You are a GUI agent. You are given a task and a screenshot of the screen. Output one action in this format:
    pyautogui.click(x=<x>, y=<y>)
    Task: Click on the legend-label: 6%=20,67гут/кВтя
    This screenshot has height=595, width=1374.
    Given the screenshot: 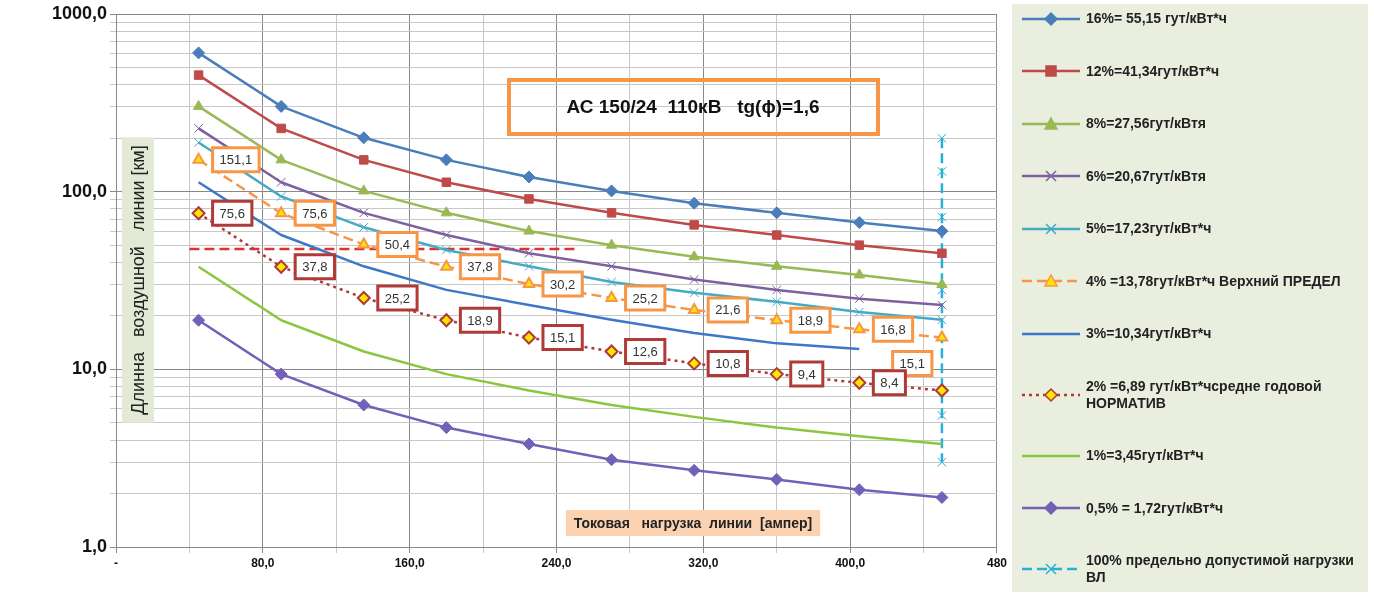 What is the action you would take?
    pyautogui.click(x=1146, y=176)
    